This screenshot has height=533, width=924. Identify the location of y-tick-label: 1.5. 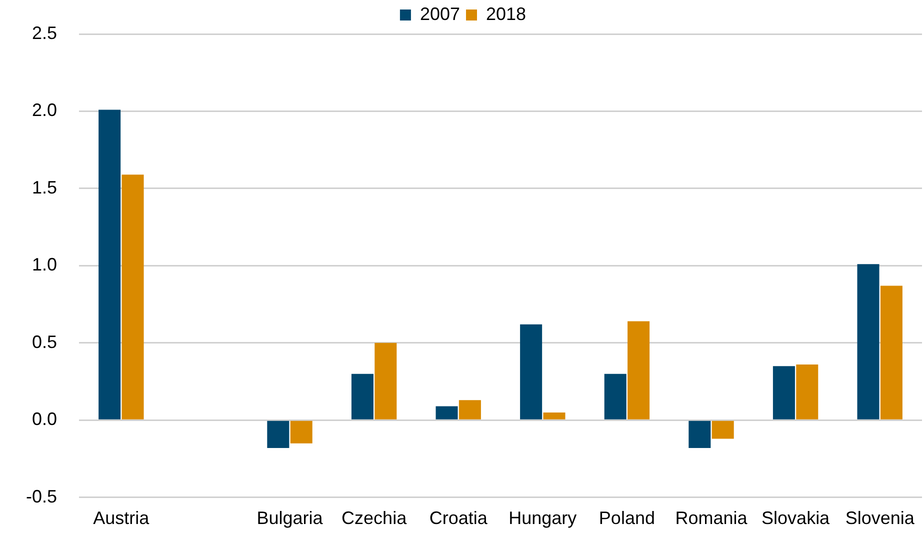
(45, 187).